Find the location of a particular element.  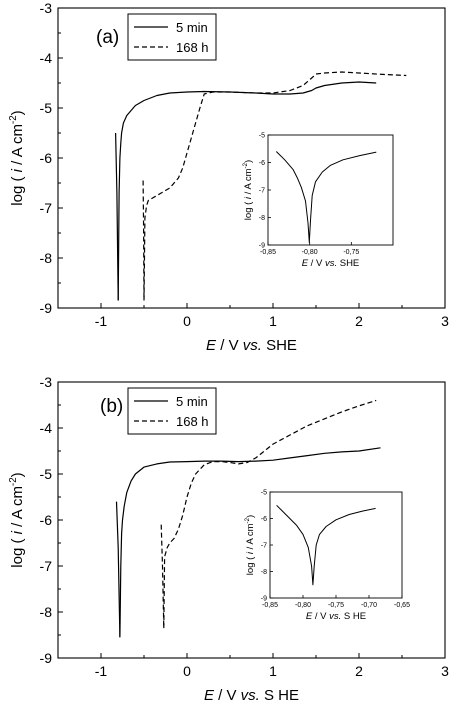

inset-x-axis-label: E / V vs. S HE is located at coordinates (336, 616).